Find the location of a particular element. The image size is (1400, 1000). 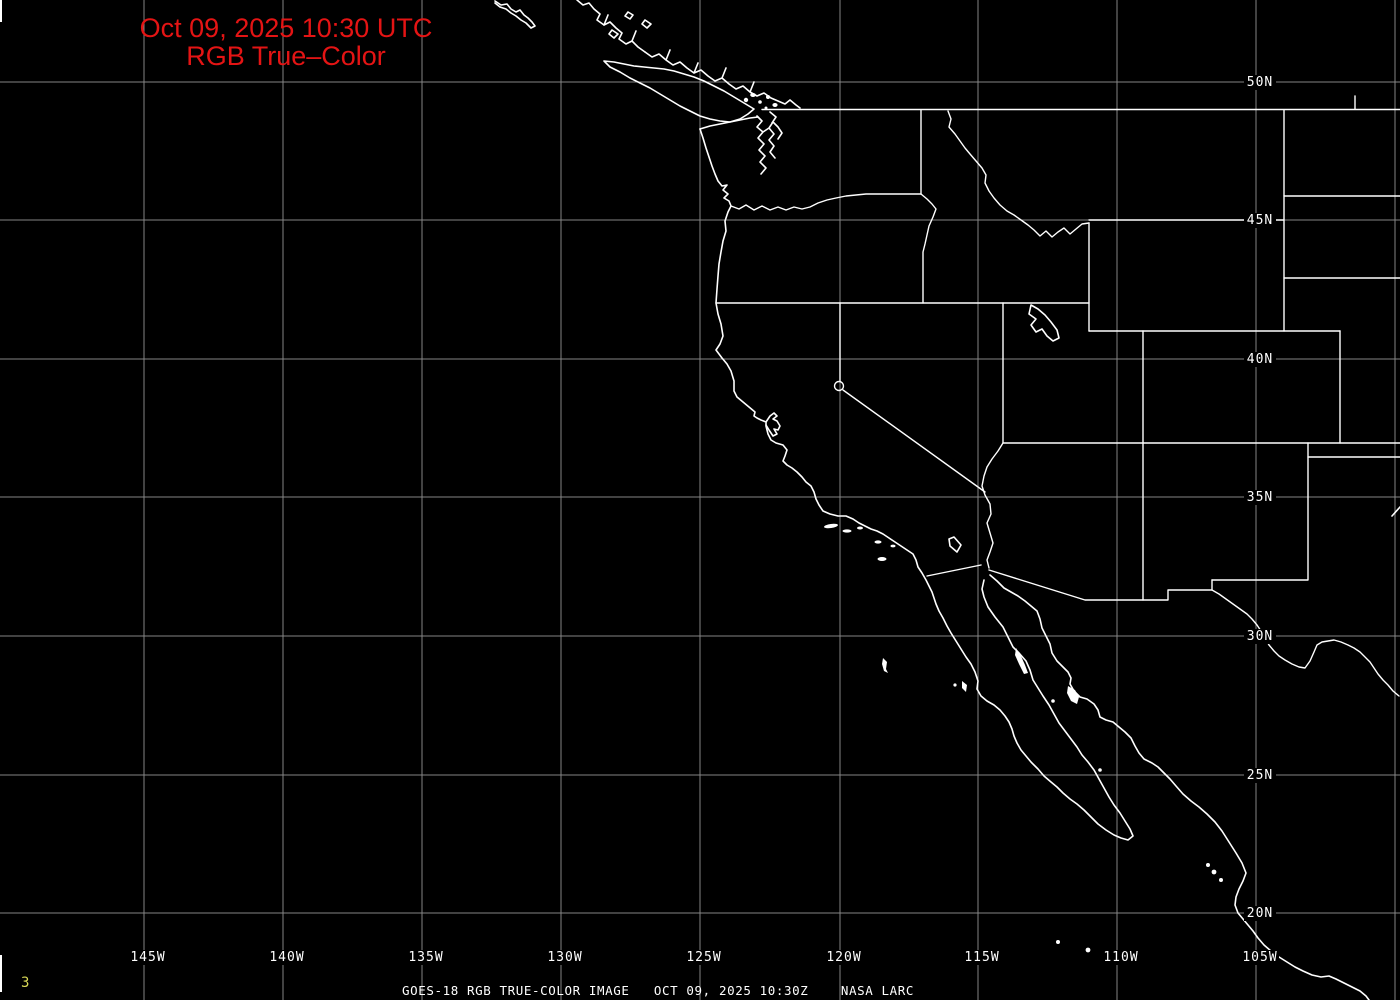

lat-label-30n: 30N is located at coordinates (1260, 636).